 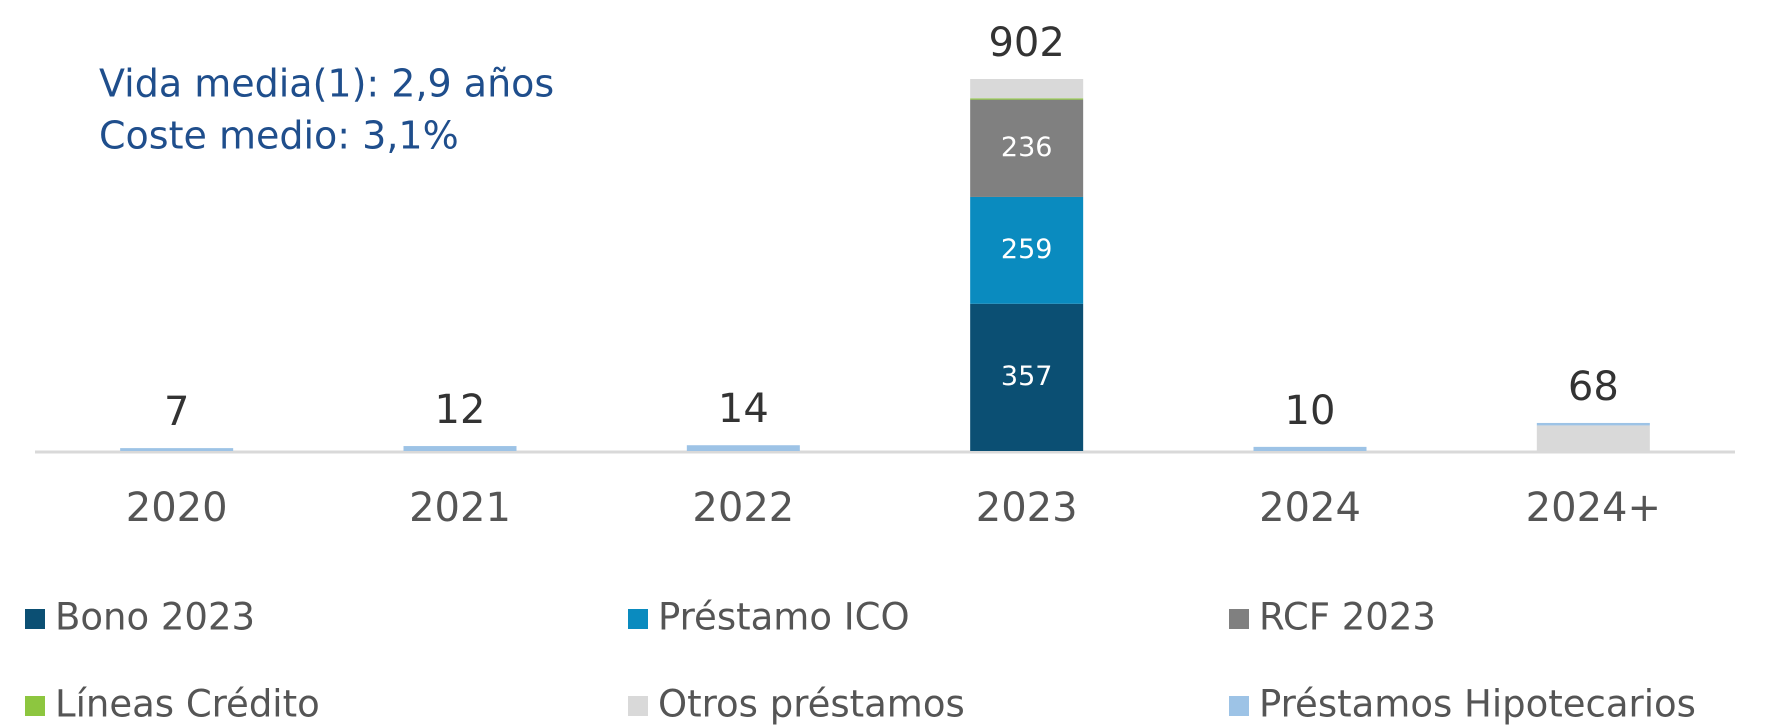 I want to click on legend-label: Préstamos Hipotecarios, so click(x=1477, y=704).